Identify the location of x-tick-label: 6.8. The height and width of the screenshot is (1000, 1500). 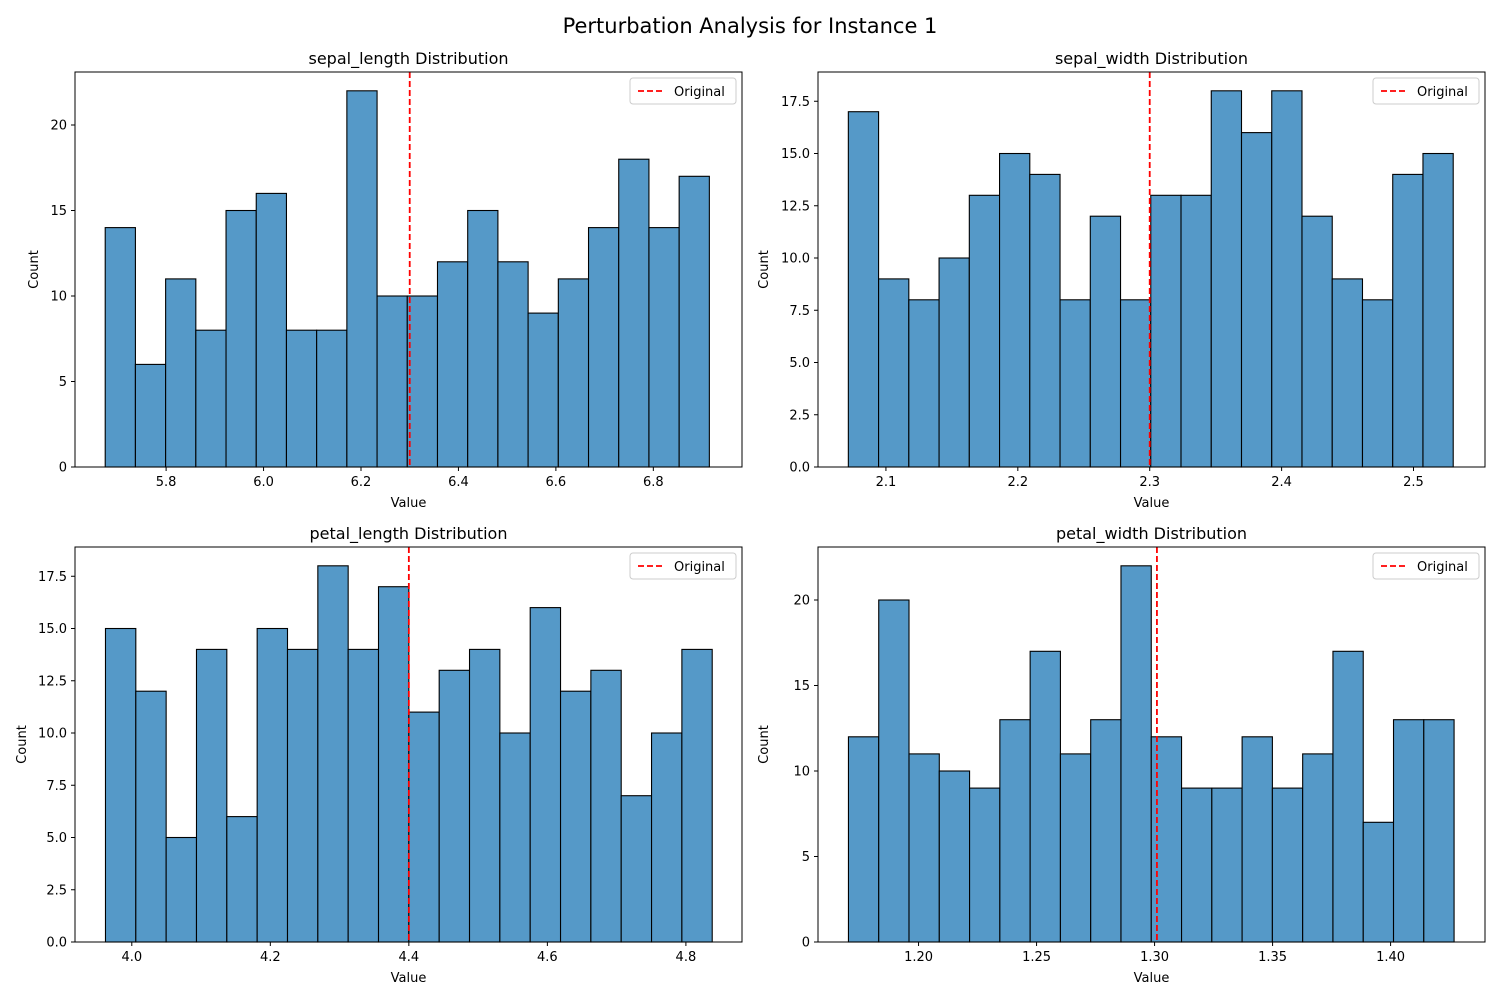
(653, 482).